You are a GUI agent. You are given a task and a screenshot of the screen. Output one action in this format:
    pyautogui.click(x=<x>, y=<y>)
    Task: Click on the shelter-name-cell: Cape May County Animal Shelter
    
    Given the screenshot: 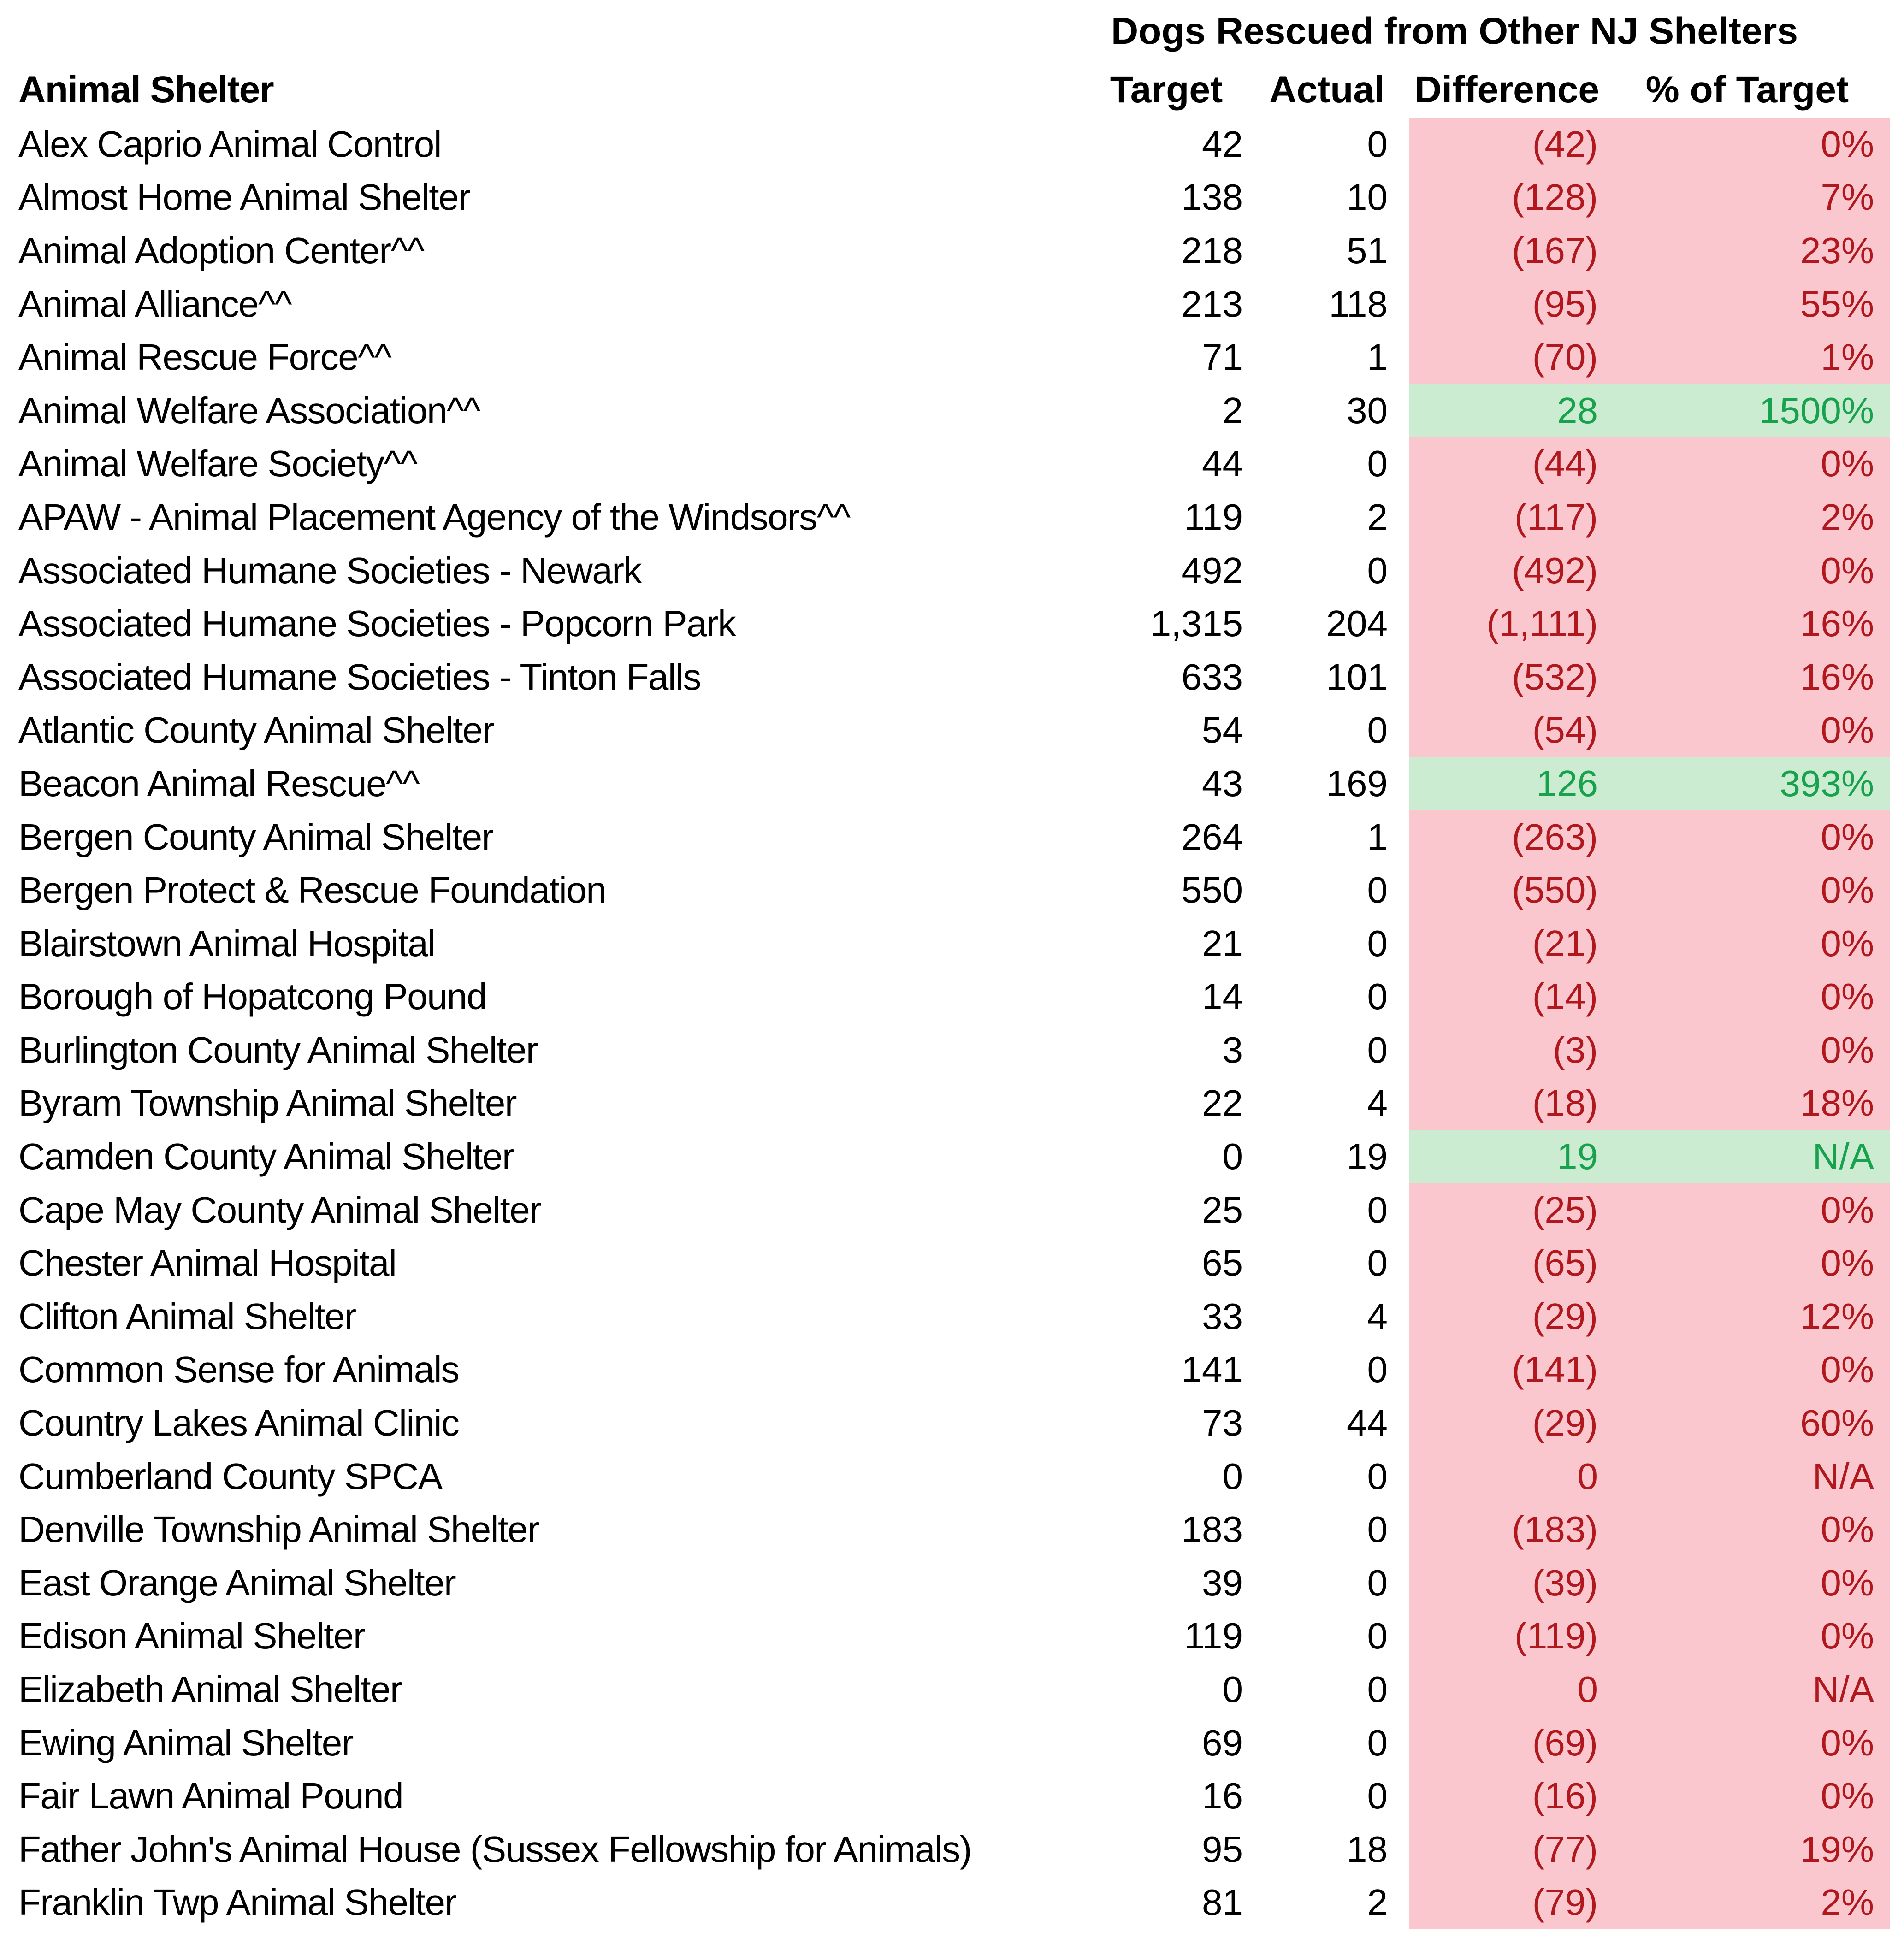 What is the action you would take?
    pyautogui.click(x=280, y=1209)
    